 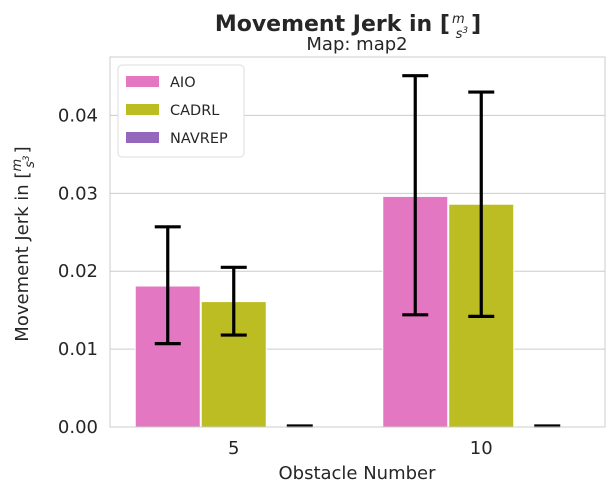 What do you see at coordinates (78, 115) in the screenshot?
I see `y-tick-label: 0.04` at bounding box center [78, 115].